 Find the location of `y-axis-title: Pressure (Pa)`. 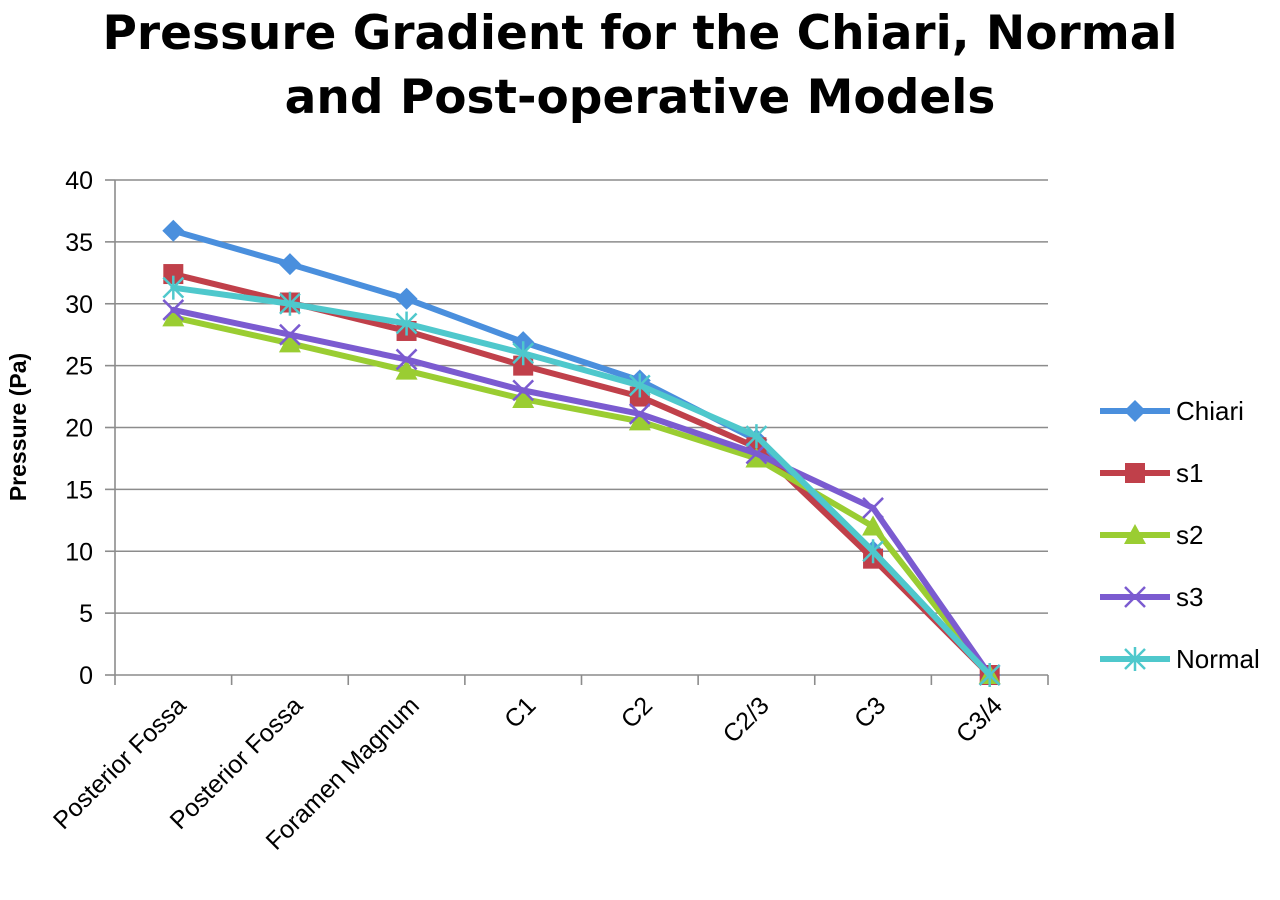

y-axis-title: Pressure (Pa) is located at coordinates (18, 427).